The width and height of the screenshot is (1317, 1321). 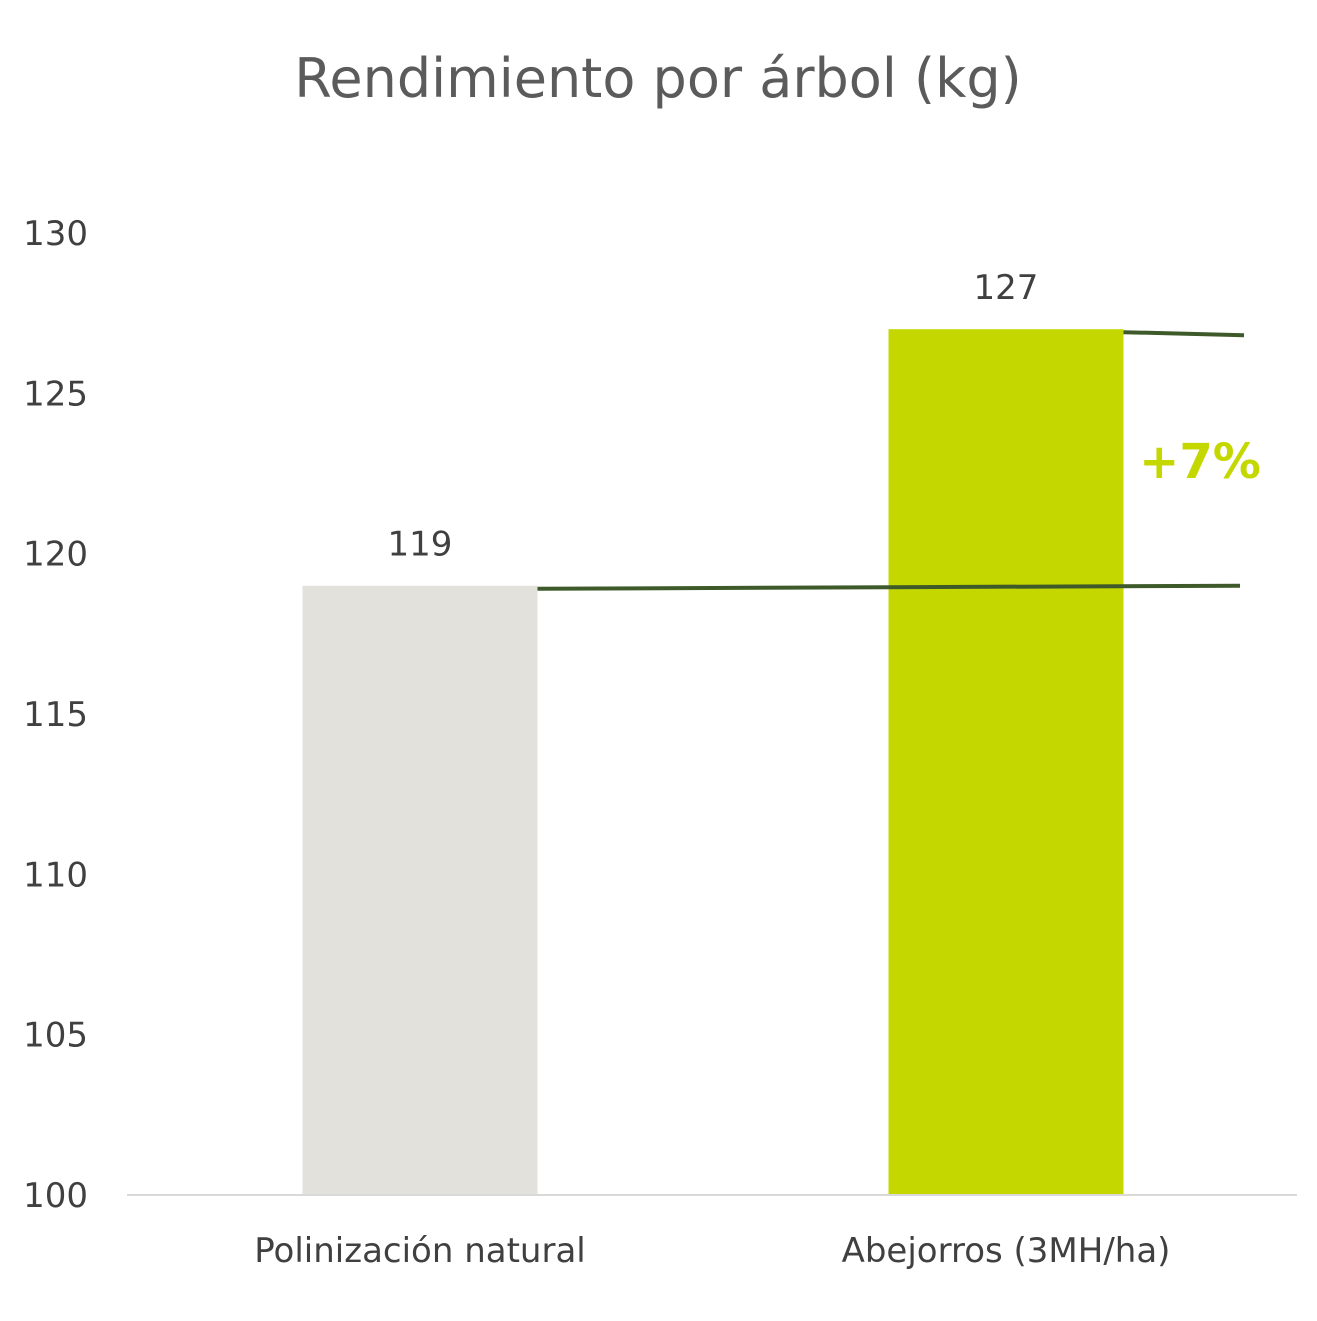 What do you see at coordinates (55, 1196) in the screenshot?
I see `y-tick-label: 100` at bounding box center [55, 1196].